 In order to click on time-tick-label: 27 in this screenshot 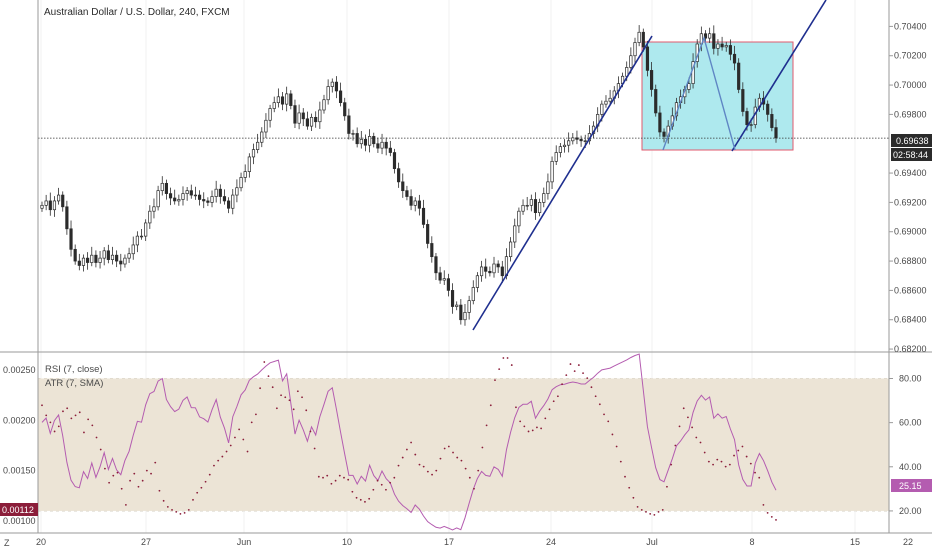, I will do `click(146, 542)`.